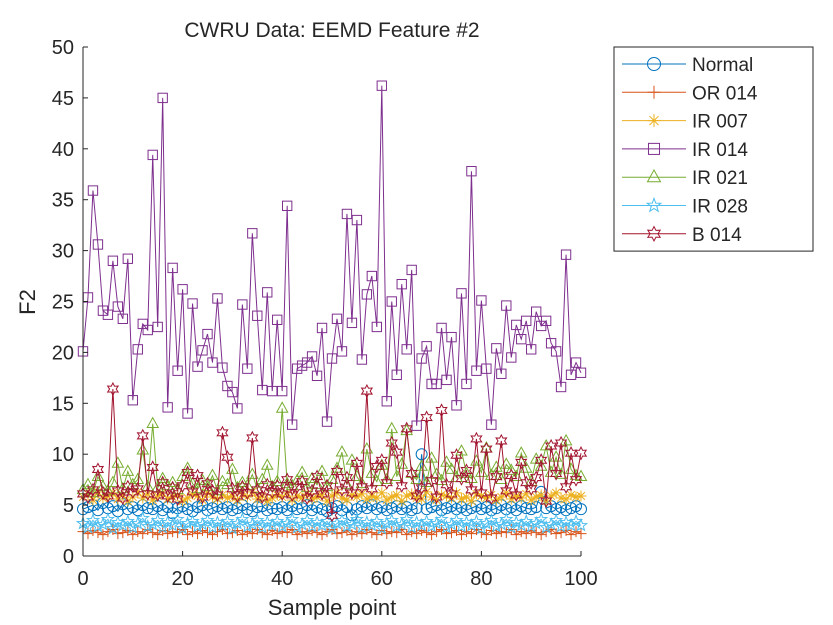 This screenshot has width=833, height=625. What do you see at coordinates (82, 579) in the screenshot?
I see `x-tick-label: 0` at bounding box center [82, 579].